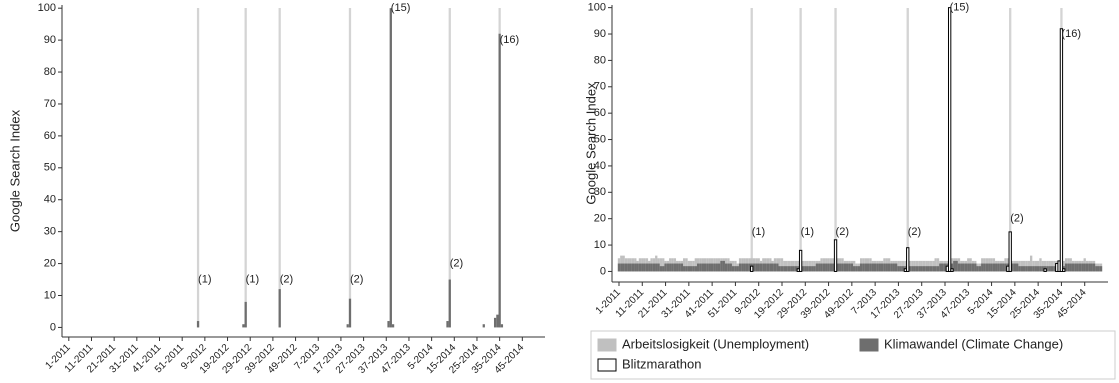 The height and width of the screenshot is (383, 1119). Describe the element at coordinates (50, 232) in the screenshot. I see `y-tick-label: 30` at that location.